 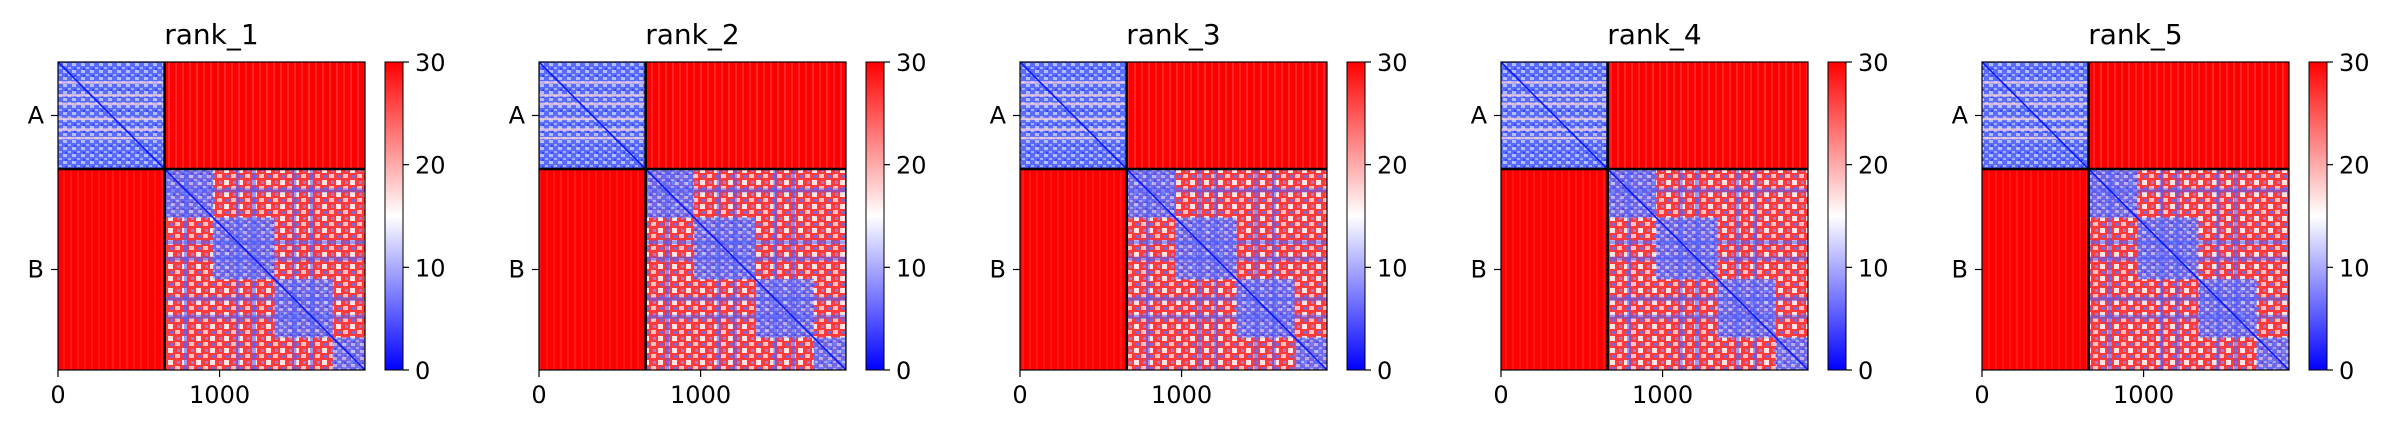 I want to click on panel-title: rank_2, so click(x=692, y=34).